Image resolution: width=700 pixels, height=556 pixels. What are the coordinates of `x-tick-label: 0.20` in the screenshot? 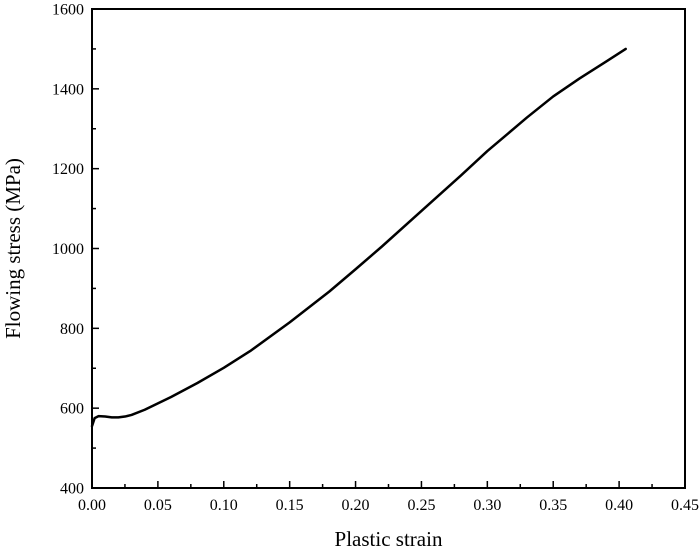 It's located at (356, 505).